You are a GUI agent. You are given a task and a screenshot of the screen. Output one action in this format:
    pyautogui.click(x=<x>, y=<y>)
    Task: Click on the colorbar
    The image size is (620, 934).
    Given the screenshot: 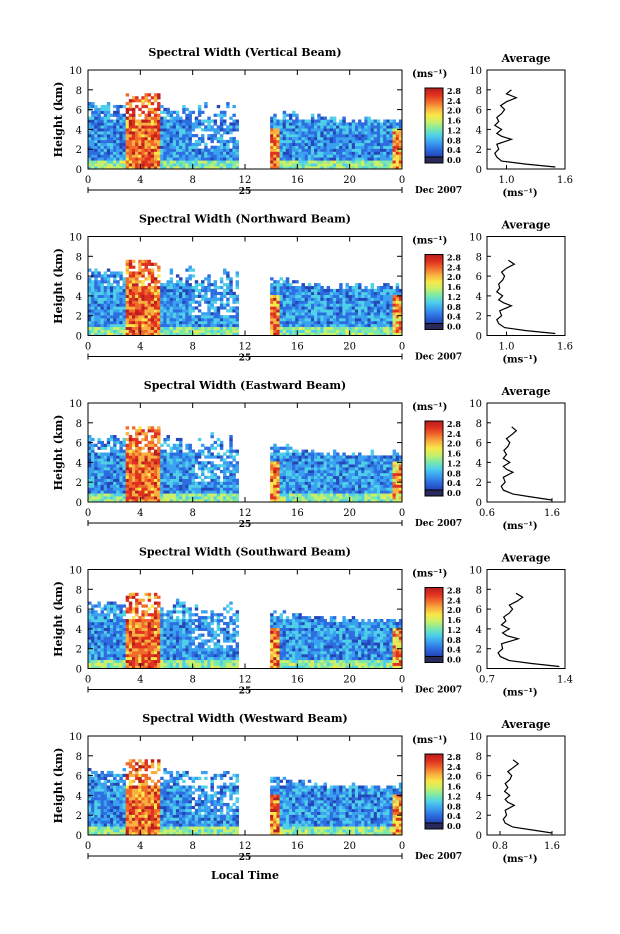 What is the action you would take?
    pyautogui.click(x=434, y=292)
    